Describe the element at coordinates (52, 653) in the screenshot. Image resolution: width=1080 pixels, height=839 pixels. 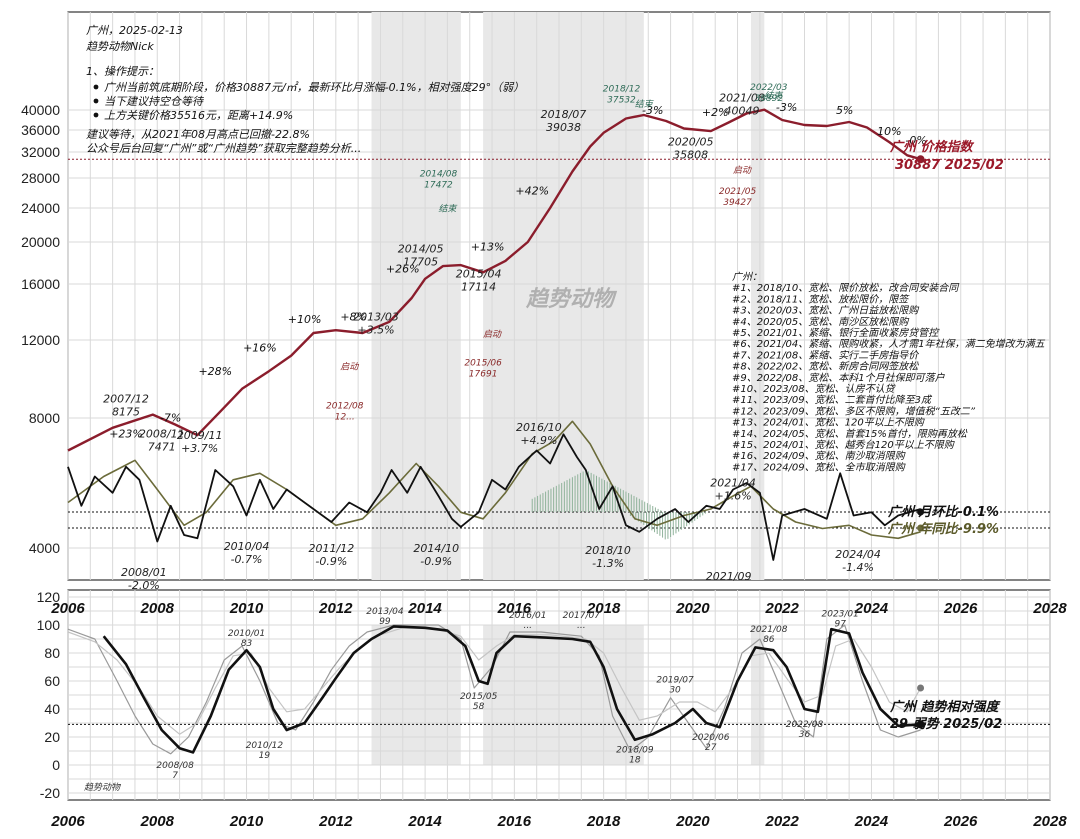
I see `y-tick-label: 80` at that location.